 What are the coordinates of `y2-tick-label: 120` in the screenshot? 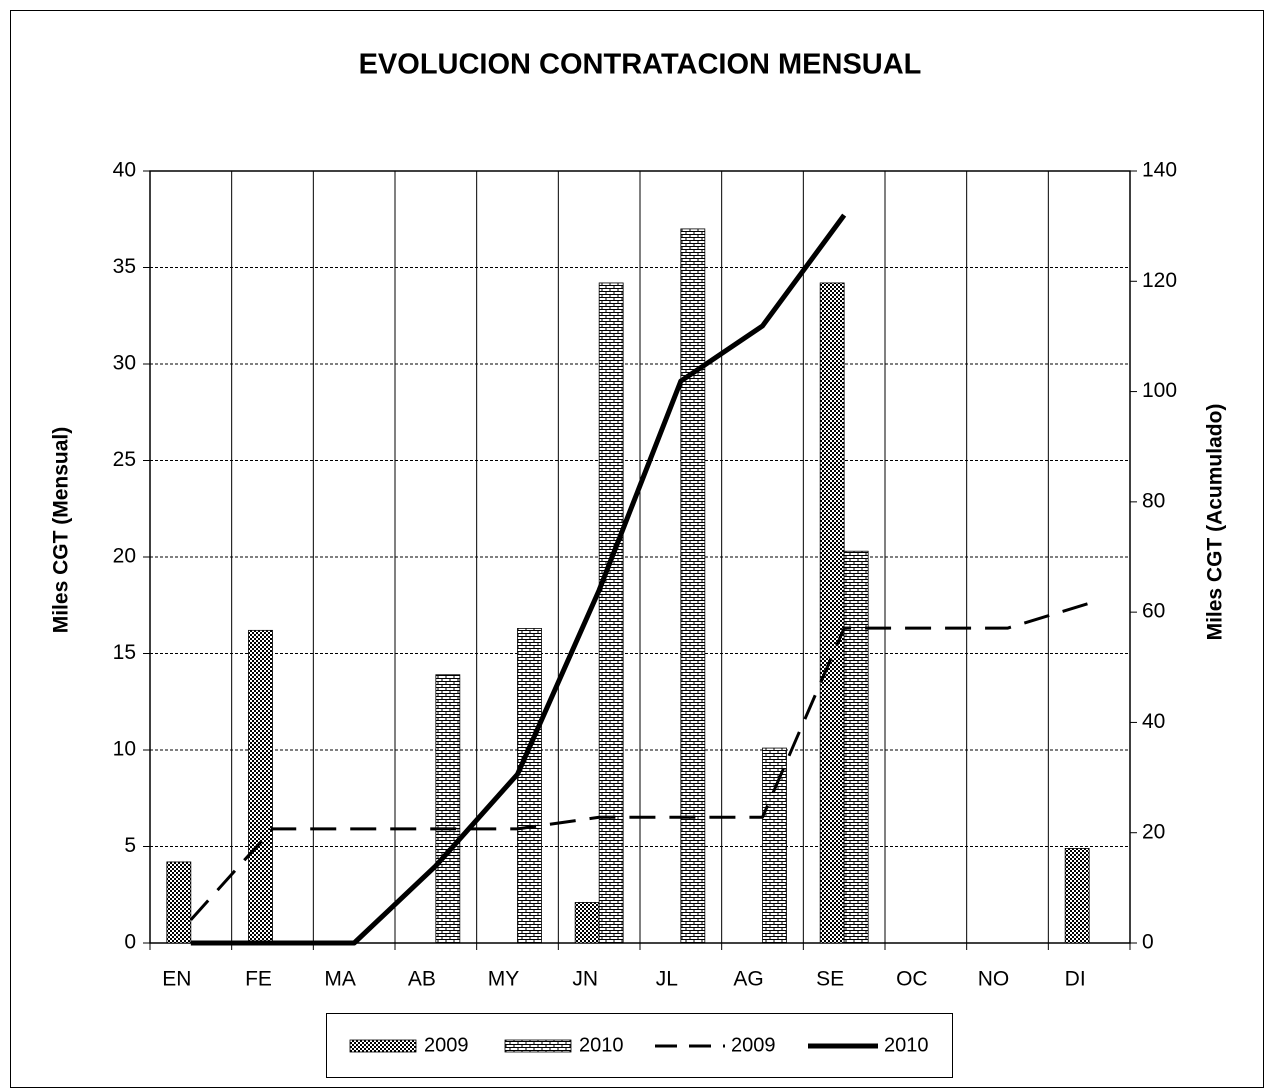 It's located at (1159, 280).